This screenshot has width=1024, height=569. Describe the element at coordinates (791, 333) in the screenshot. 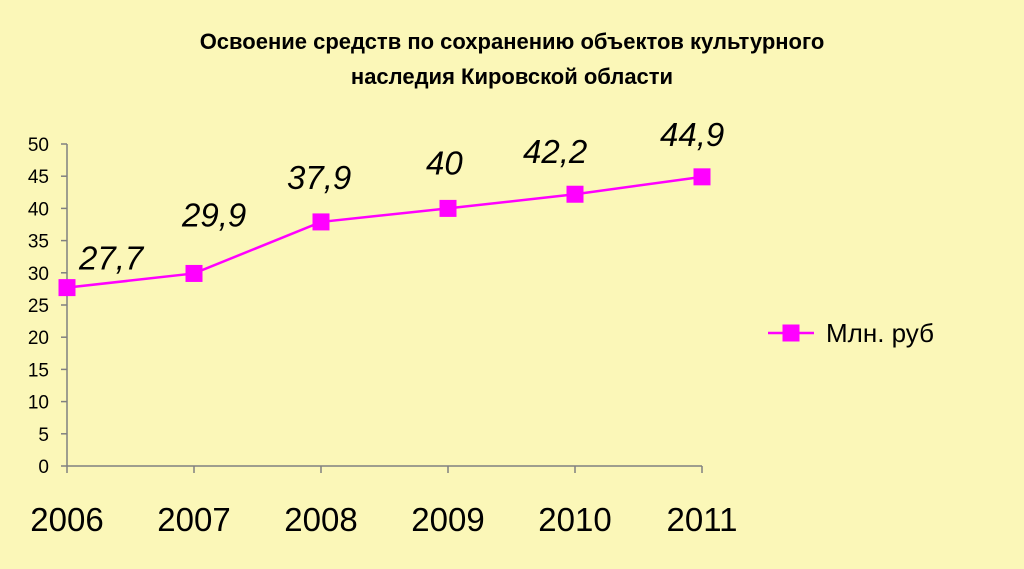

I see `legend-marker` at that location.